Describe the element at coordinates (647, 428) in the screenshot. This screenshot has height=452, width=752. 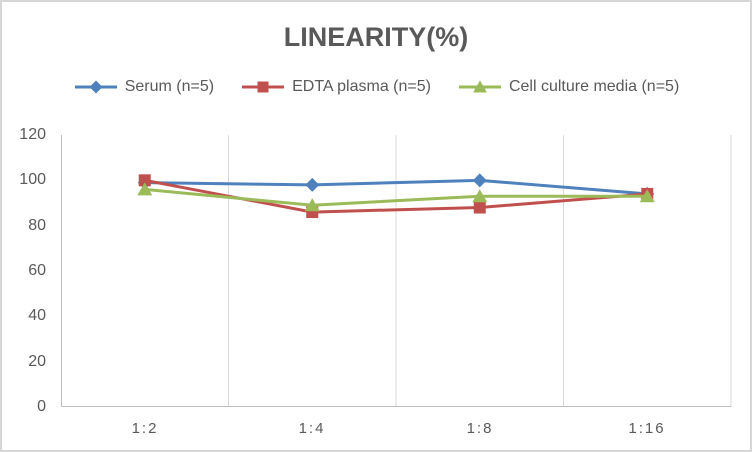
I see `x-axis-tick-1-16: 1:16` at that location.